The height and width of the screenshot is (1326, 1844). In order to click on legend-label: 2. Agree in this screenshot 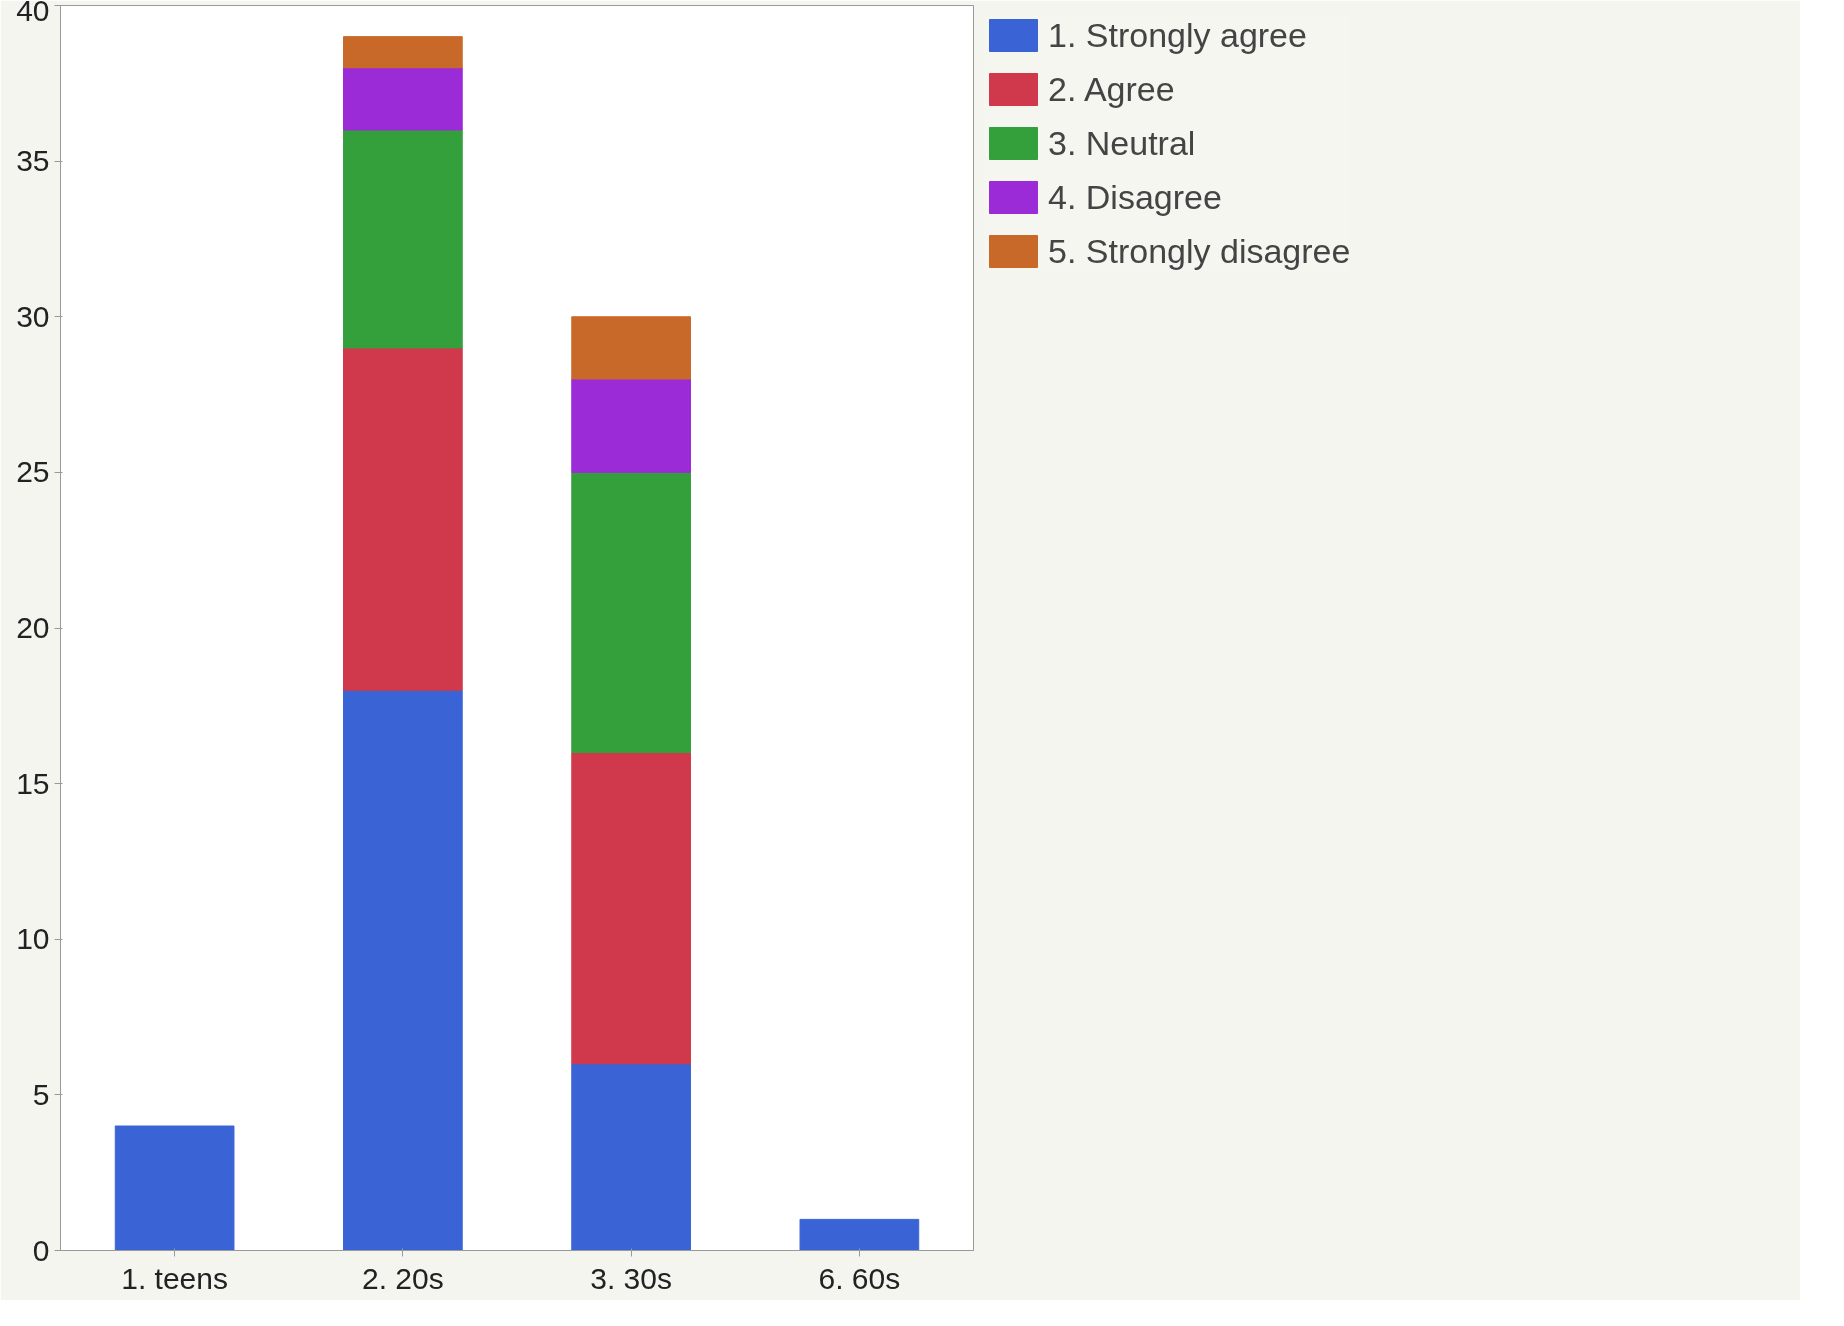, I will do `click(1111, 89)`.